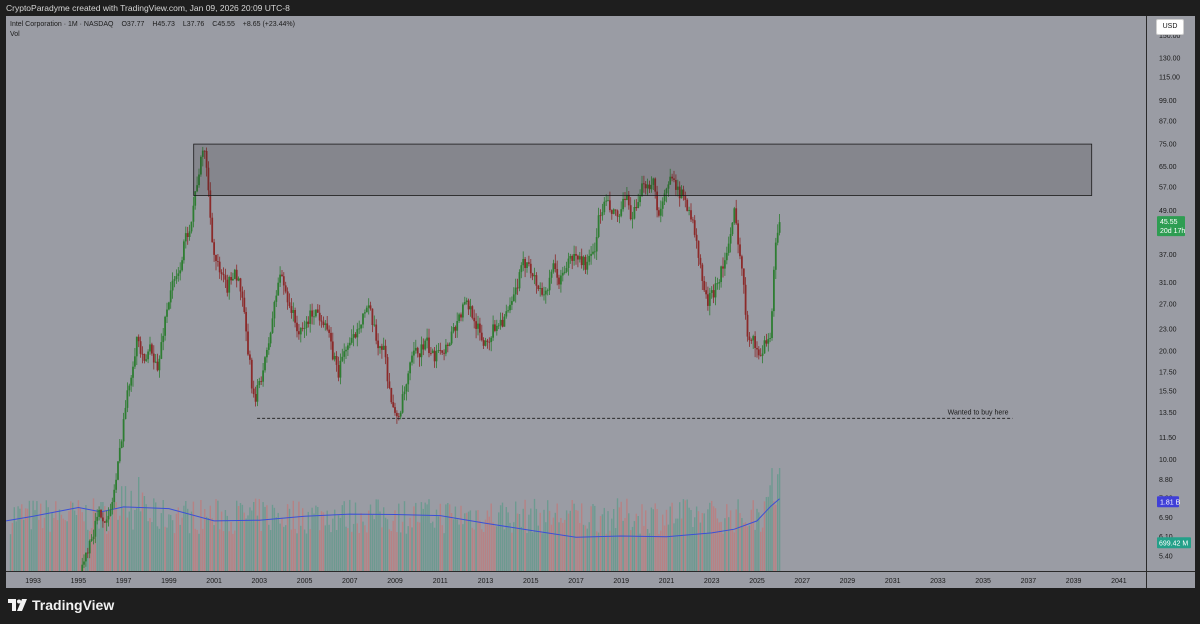  I want to click on resistance-zone-box, so click(643, 169).